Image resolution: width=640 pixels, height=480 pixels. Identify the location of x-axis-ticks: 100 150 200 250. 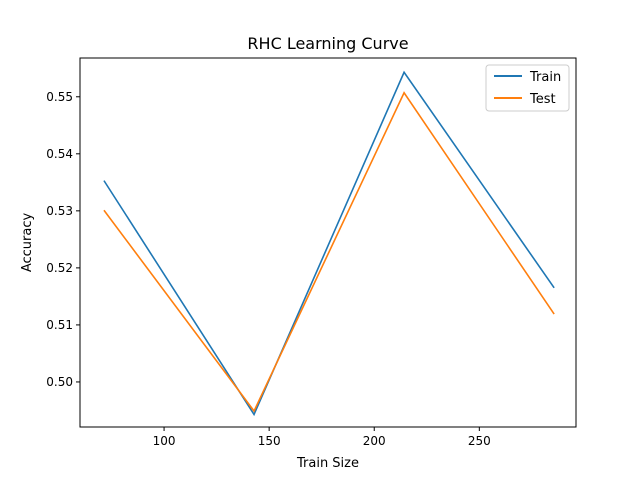
(322, 437).